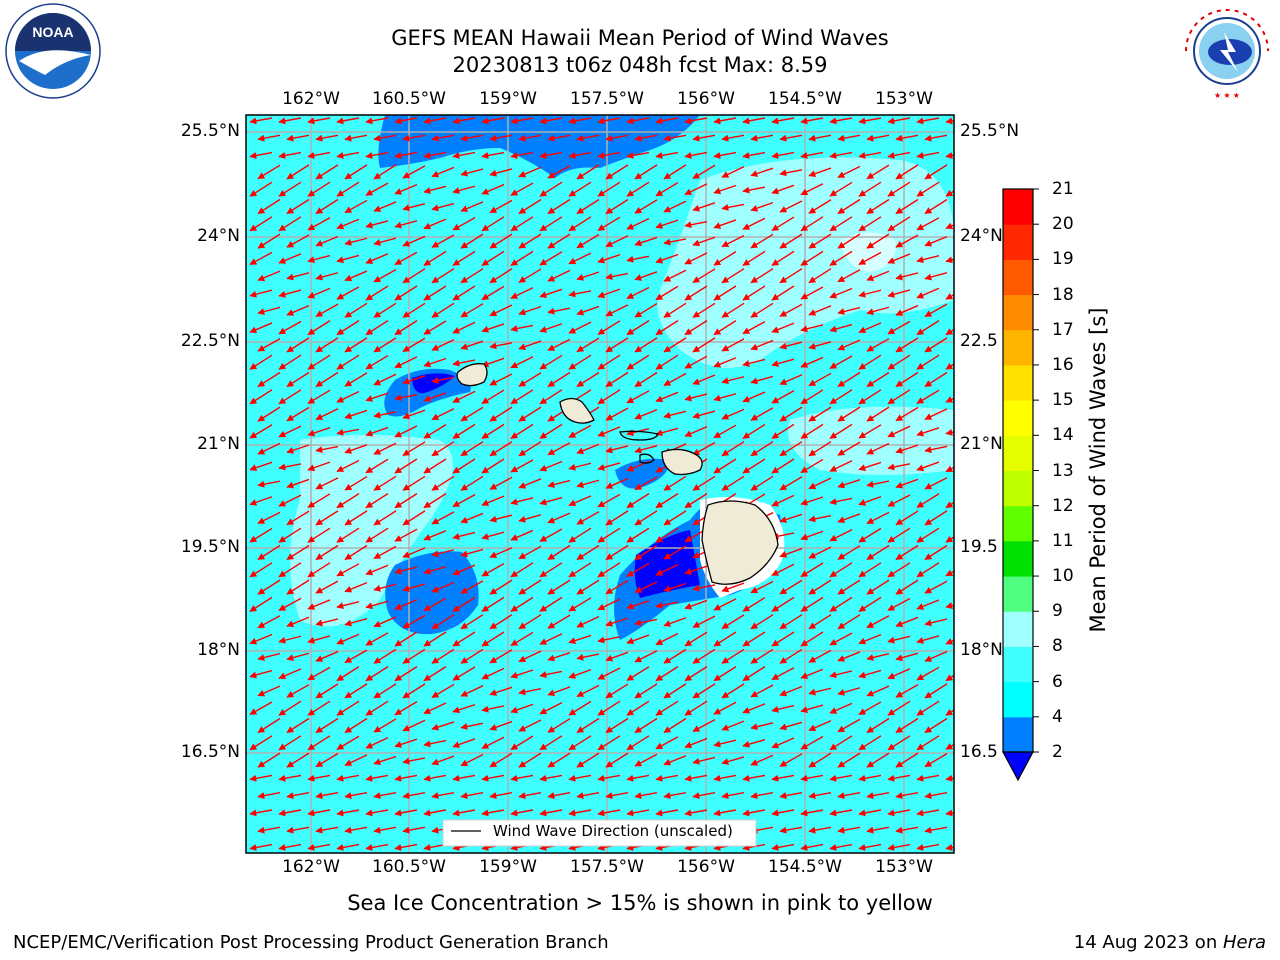 Image resolution: width=1280 pixels, height=960 pixels. What do you see at coordinates (1098, 470) in the screenshot?
I see `colorbar-label: Mean Period of Wind Waves [s]` at bounding box center [1098, 470].